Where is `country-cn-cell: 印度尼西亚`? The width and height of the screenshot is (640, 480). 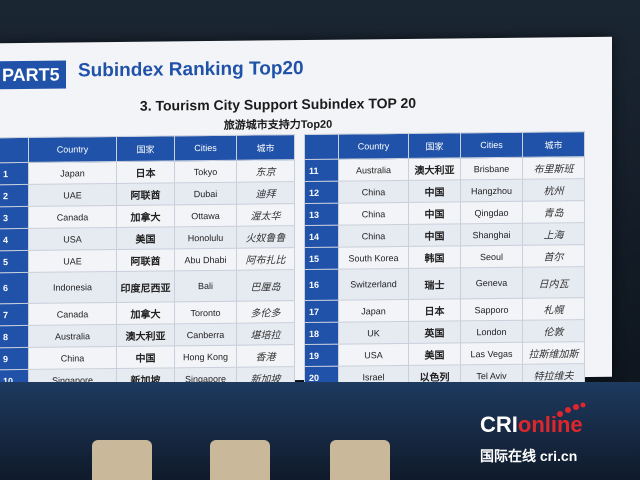 country-cn-cell: 印度尼西亚 is located at coordinates (145, 286).